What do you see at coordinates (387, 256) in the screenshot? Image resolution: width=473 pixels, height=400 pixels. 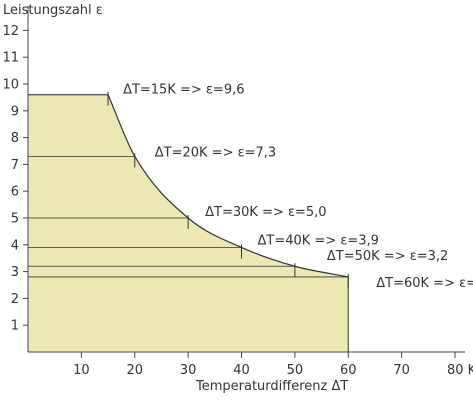 I see `annotation-label-4: ΔT=50K => ε=3,2` at bounding box center [387, 256].